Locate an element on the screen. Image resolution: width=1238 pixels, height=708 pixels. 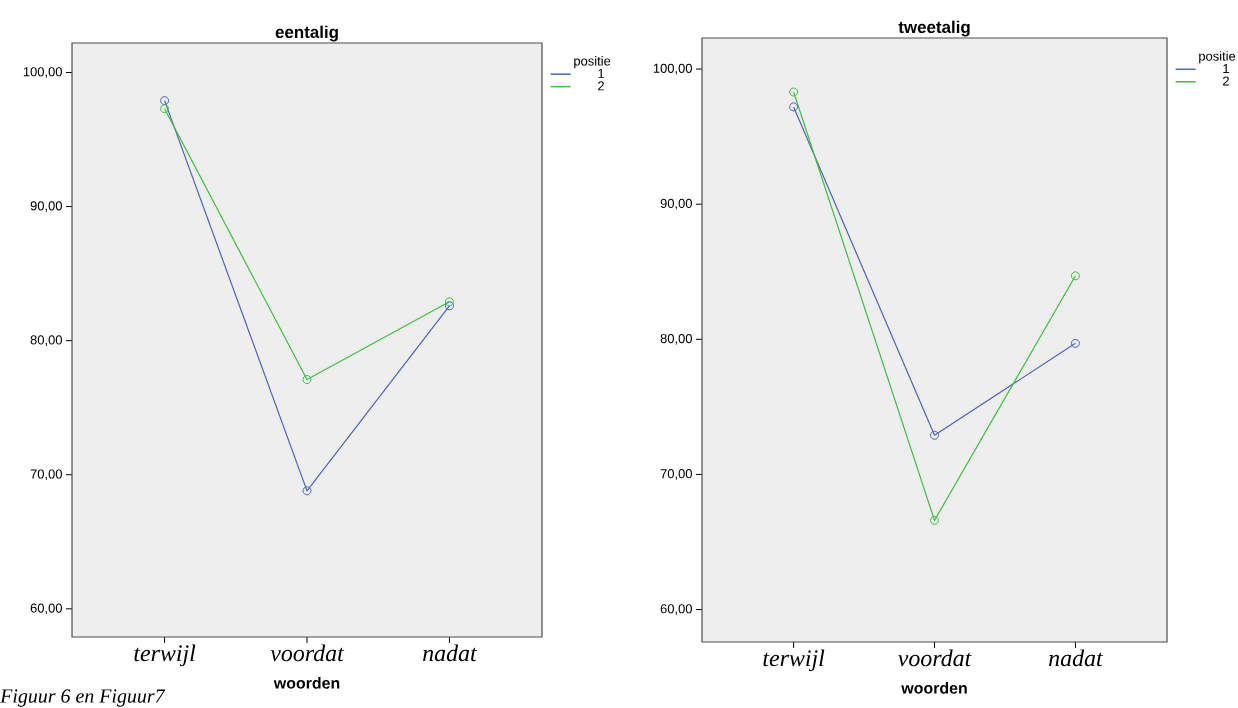
chart-title: tweetalig is located at coordinates (934, 28).